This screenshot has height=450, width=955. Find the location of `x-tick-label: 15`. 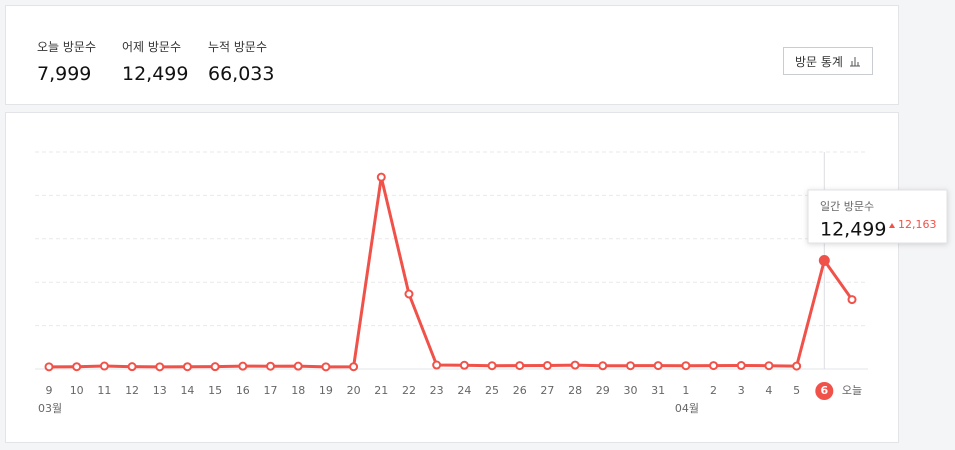

x-tick-label: 15 is located at coordinates (215, 390).